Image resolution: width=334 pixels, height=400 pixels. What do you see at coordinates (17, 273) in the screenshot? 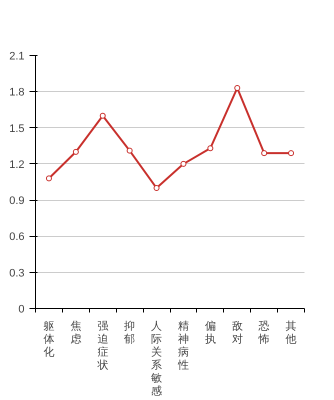
I see `y-tick-label: 0.3` at bounding box center [17, 273].